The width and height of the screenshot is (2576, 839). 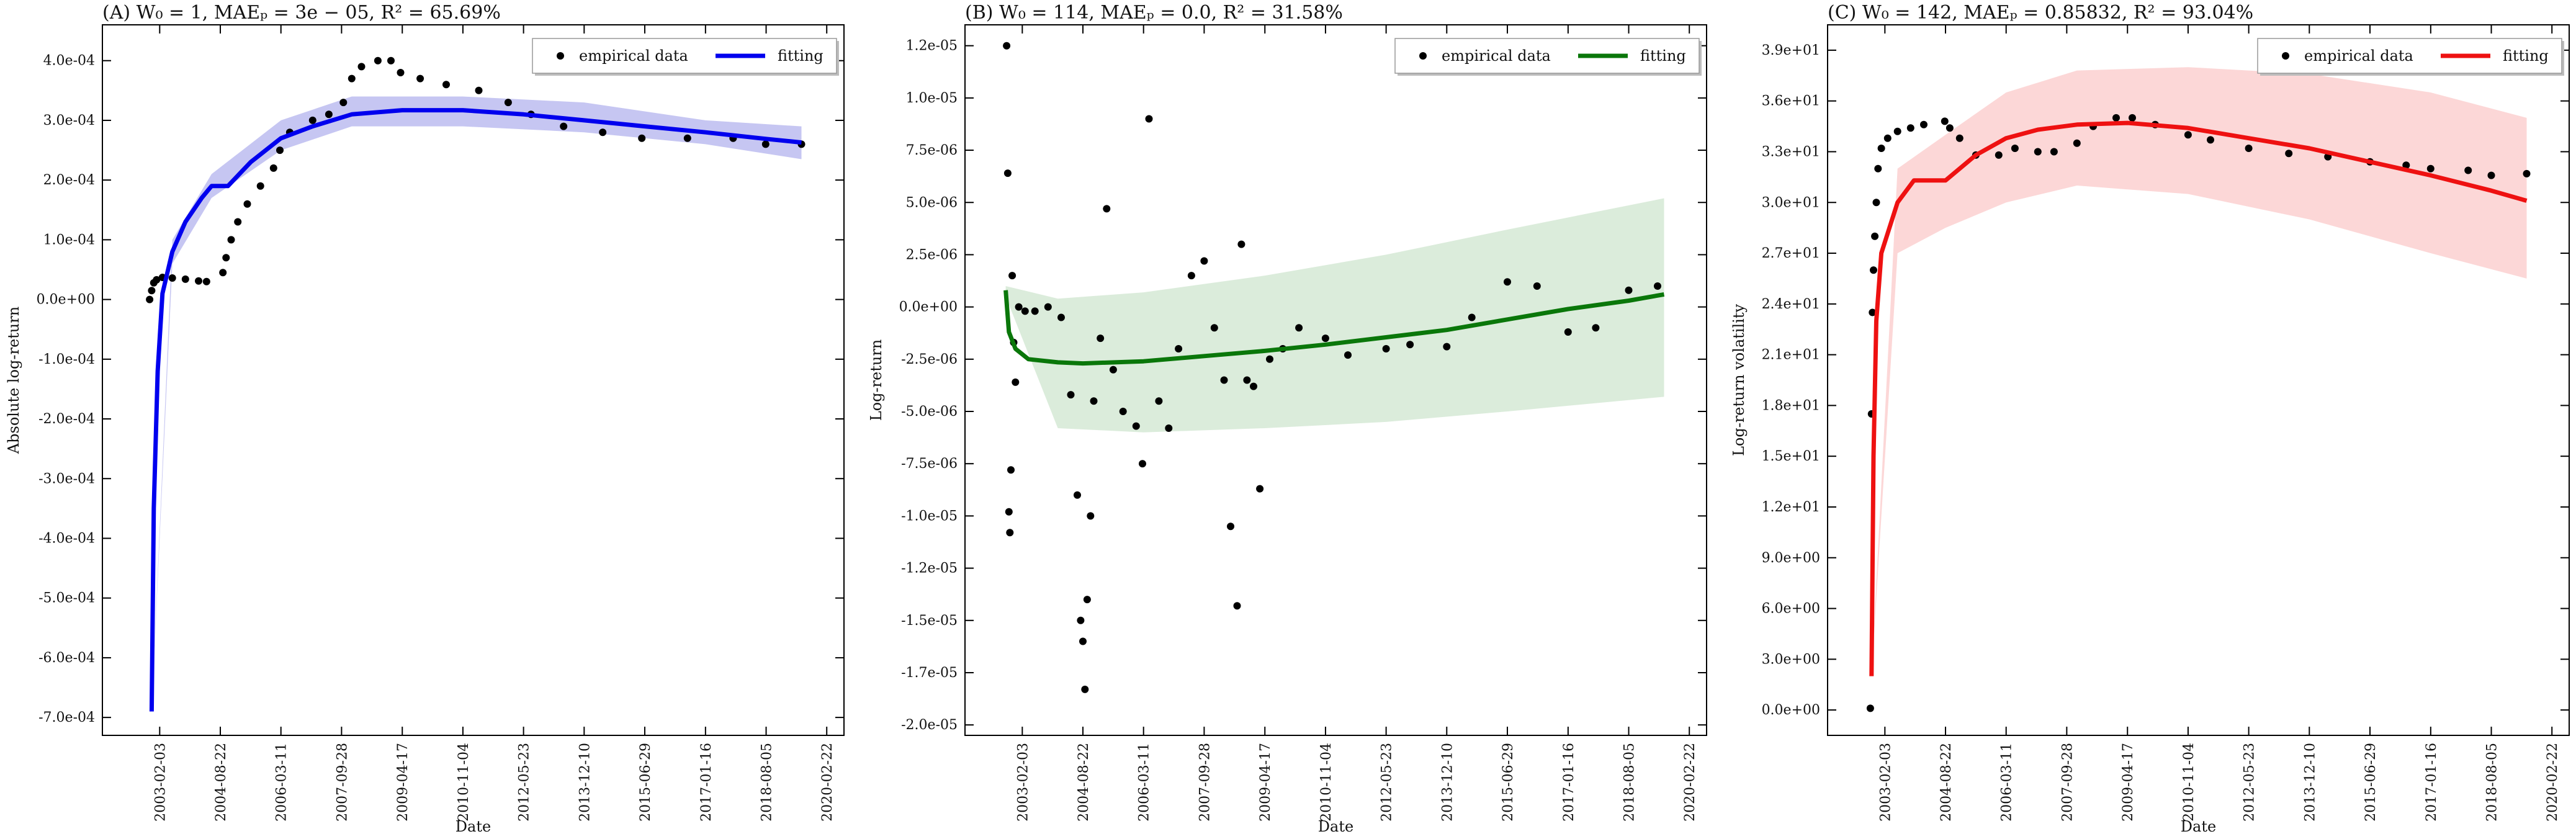 I want to click on legend-label-fitting: fitting, so click(x=801, y=56).